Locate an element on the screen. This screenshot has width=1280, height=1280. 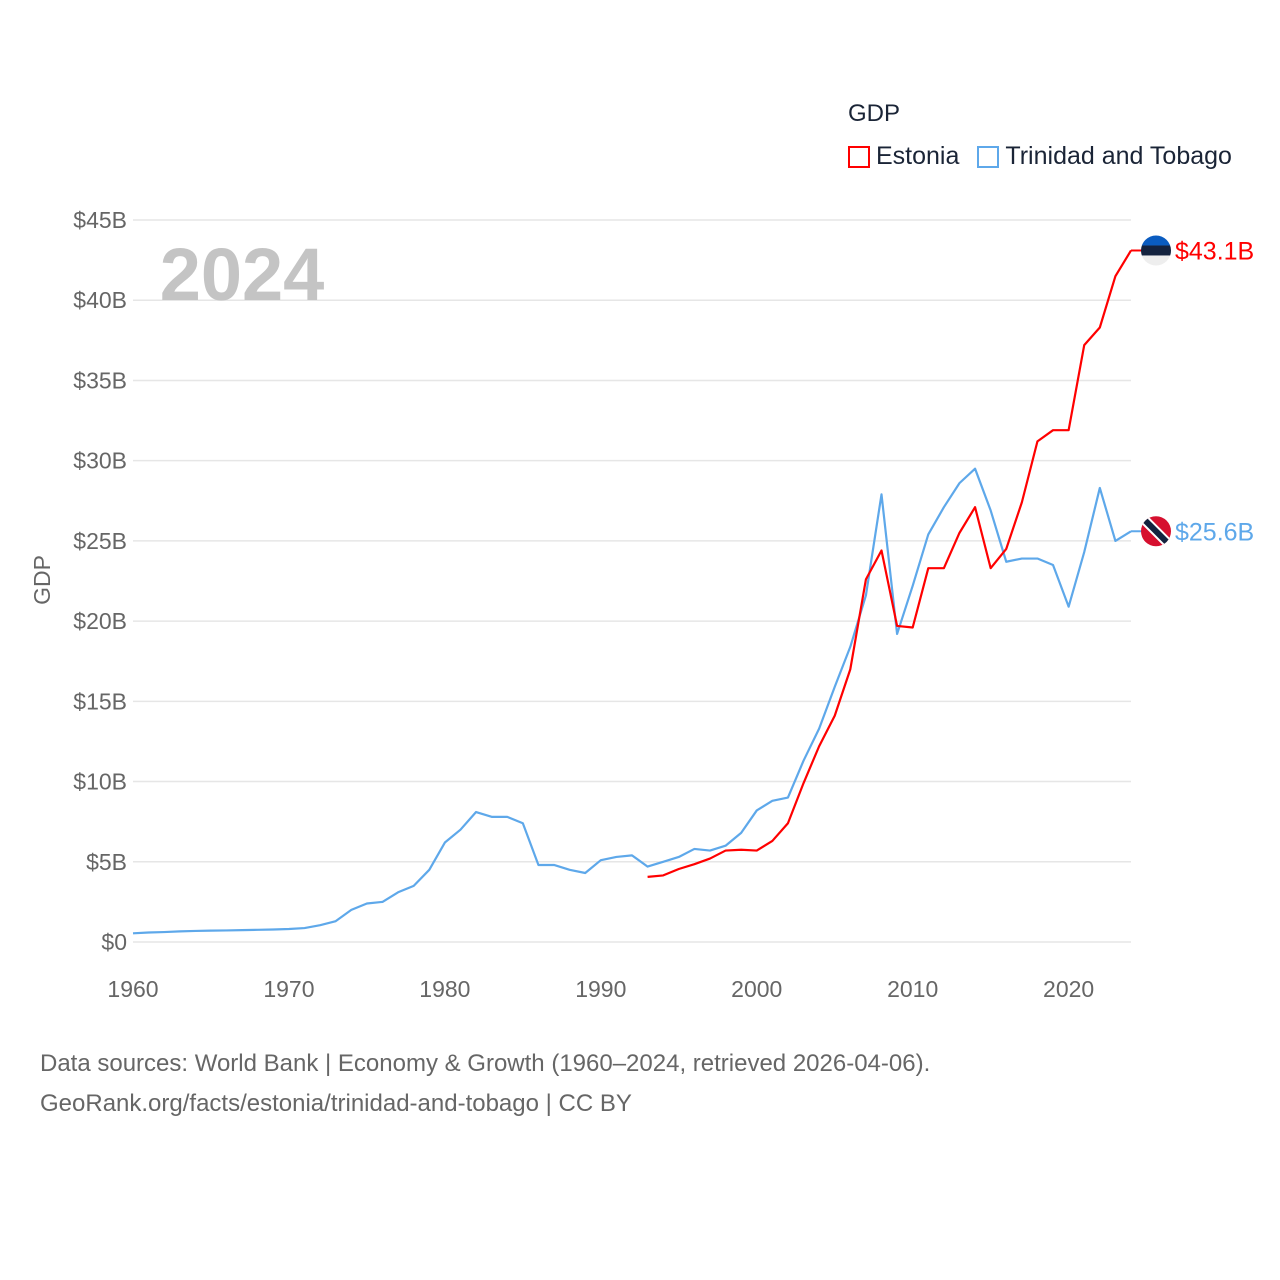
legend-label: Estonia is located at coordinates (918, 156).